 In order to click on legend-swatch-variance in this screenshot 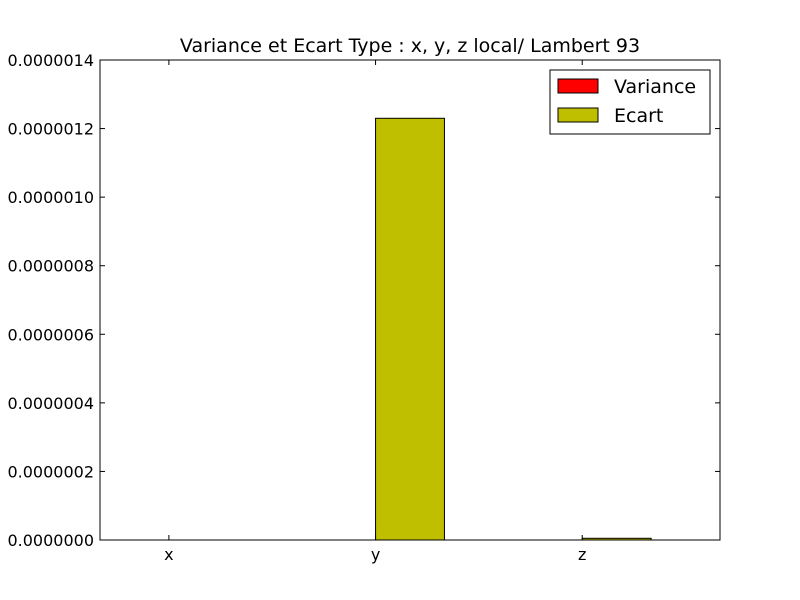, I will do `click(578, 86)`.